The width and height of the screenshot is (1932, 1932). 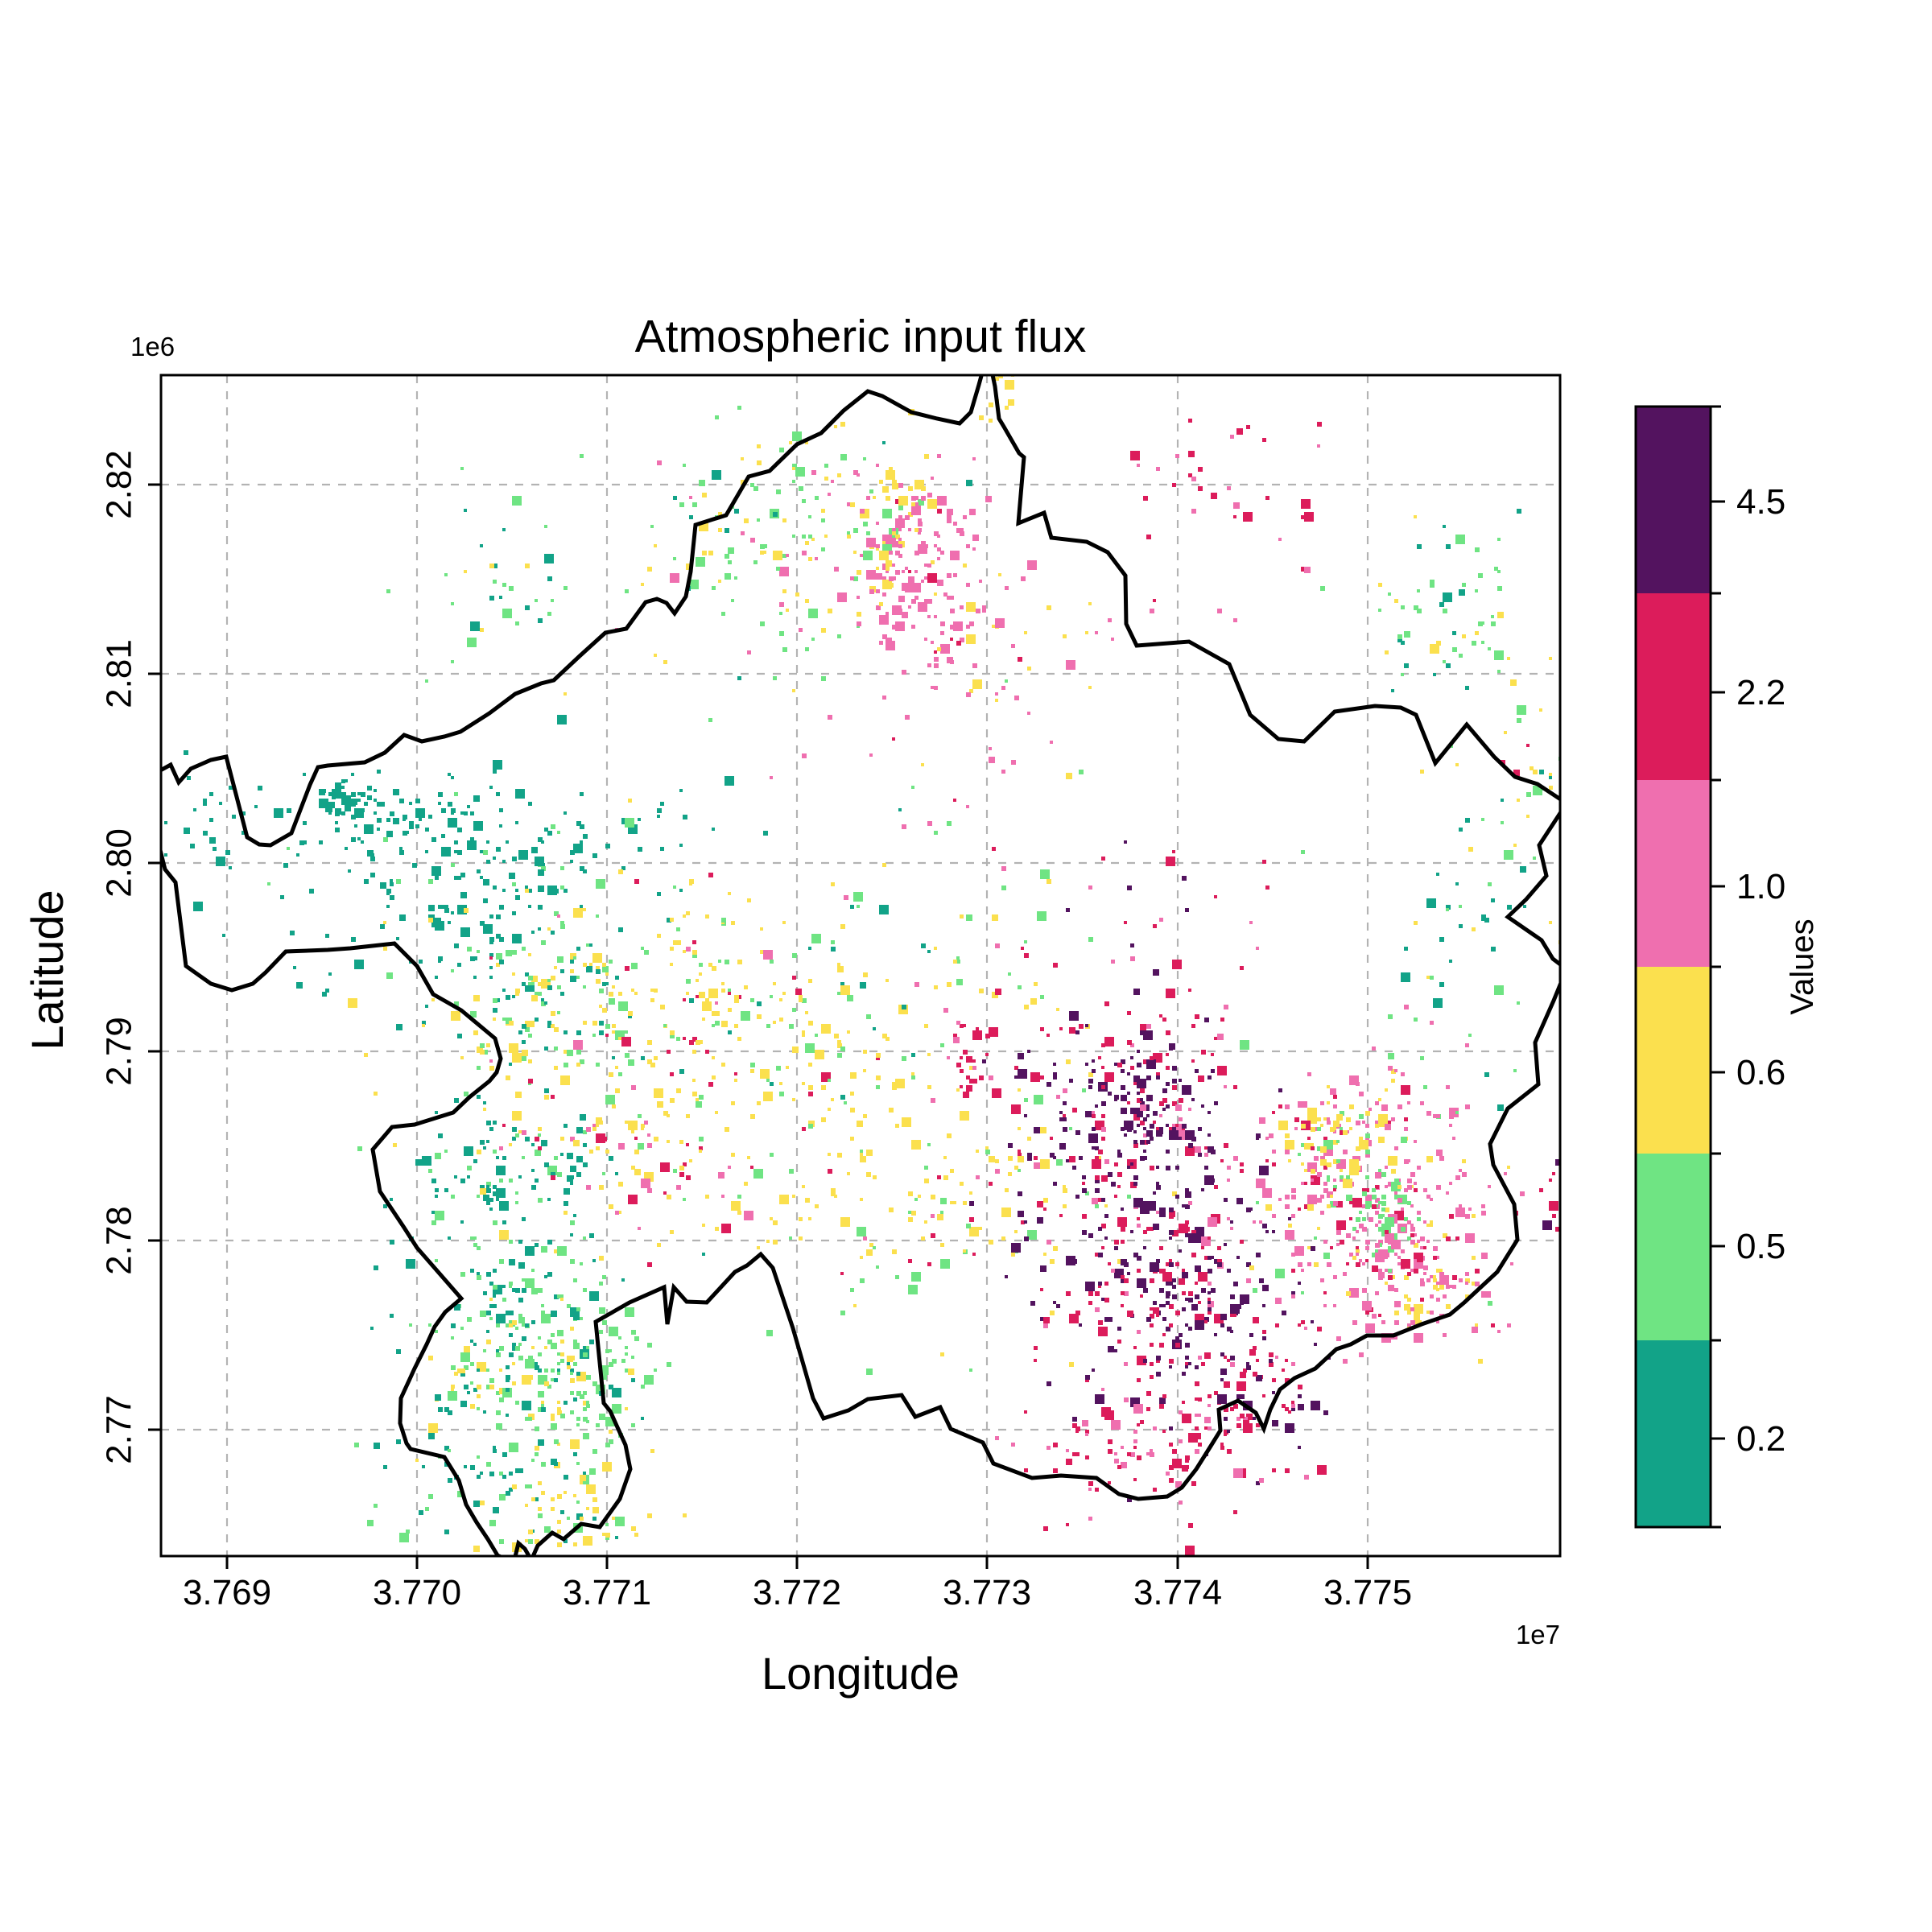 I want to click on x-tick-label: 3.771, so click(x=607, y=1592).